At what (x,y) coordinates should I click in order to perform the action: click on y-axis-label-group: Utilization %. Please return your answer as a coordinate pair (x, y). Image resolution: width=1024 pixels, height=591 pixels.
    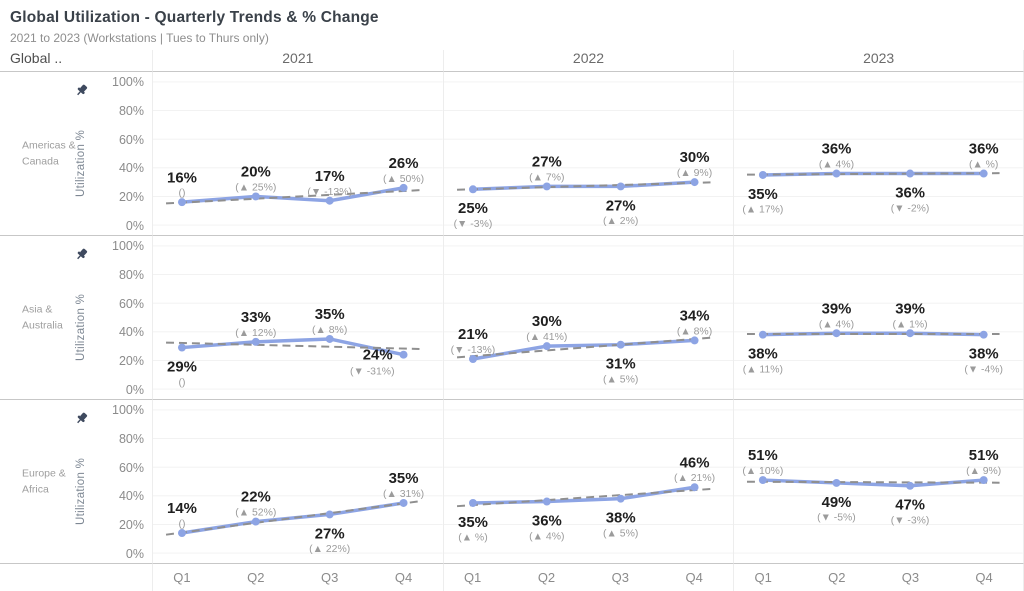
    Looking at the image, I should click on (81, 483).